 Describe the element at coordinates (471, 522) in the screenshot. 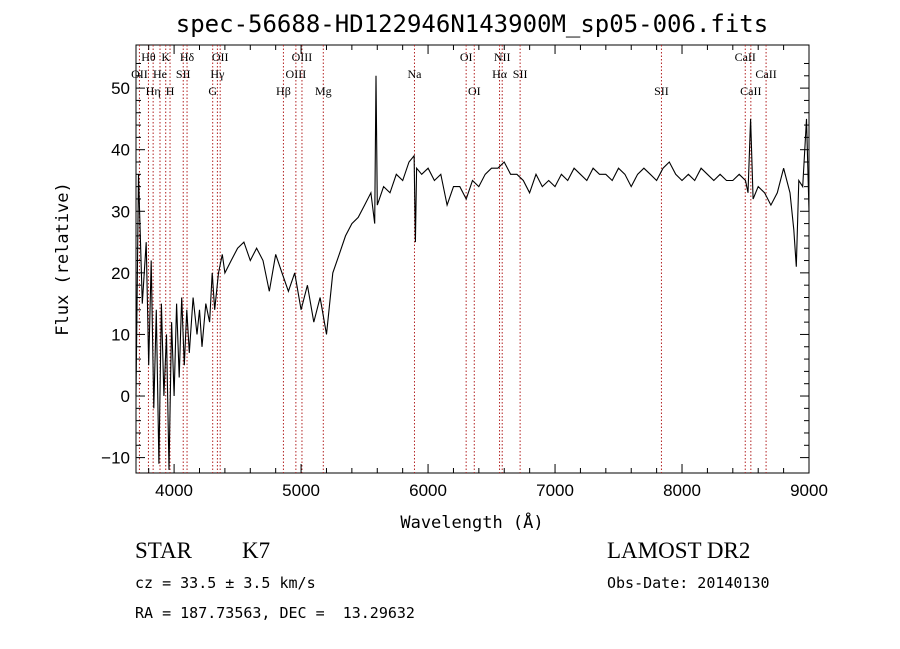

I see `x-axis-label: Wavelength (Å)` at that location.